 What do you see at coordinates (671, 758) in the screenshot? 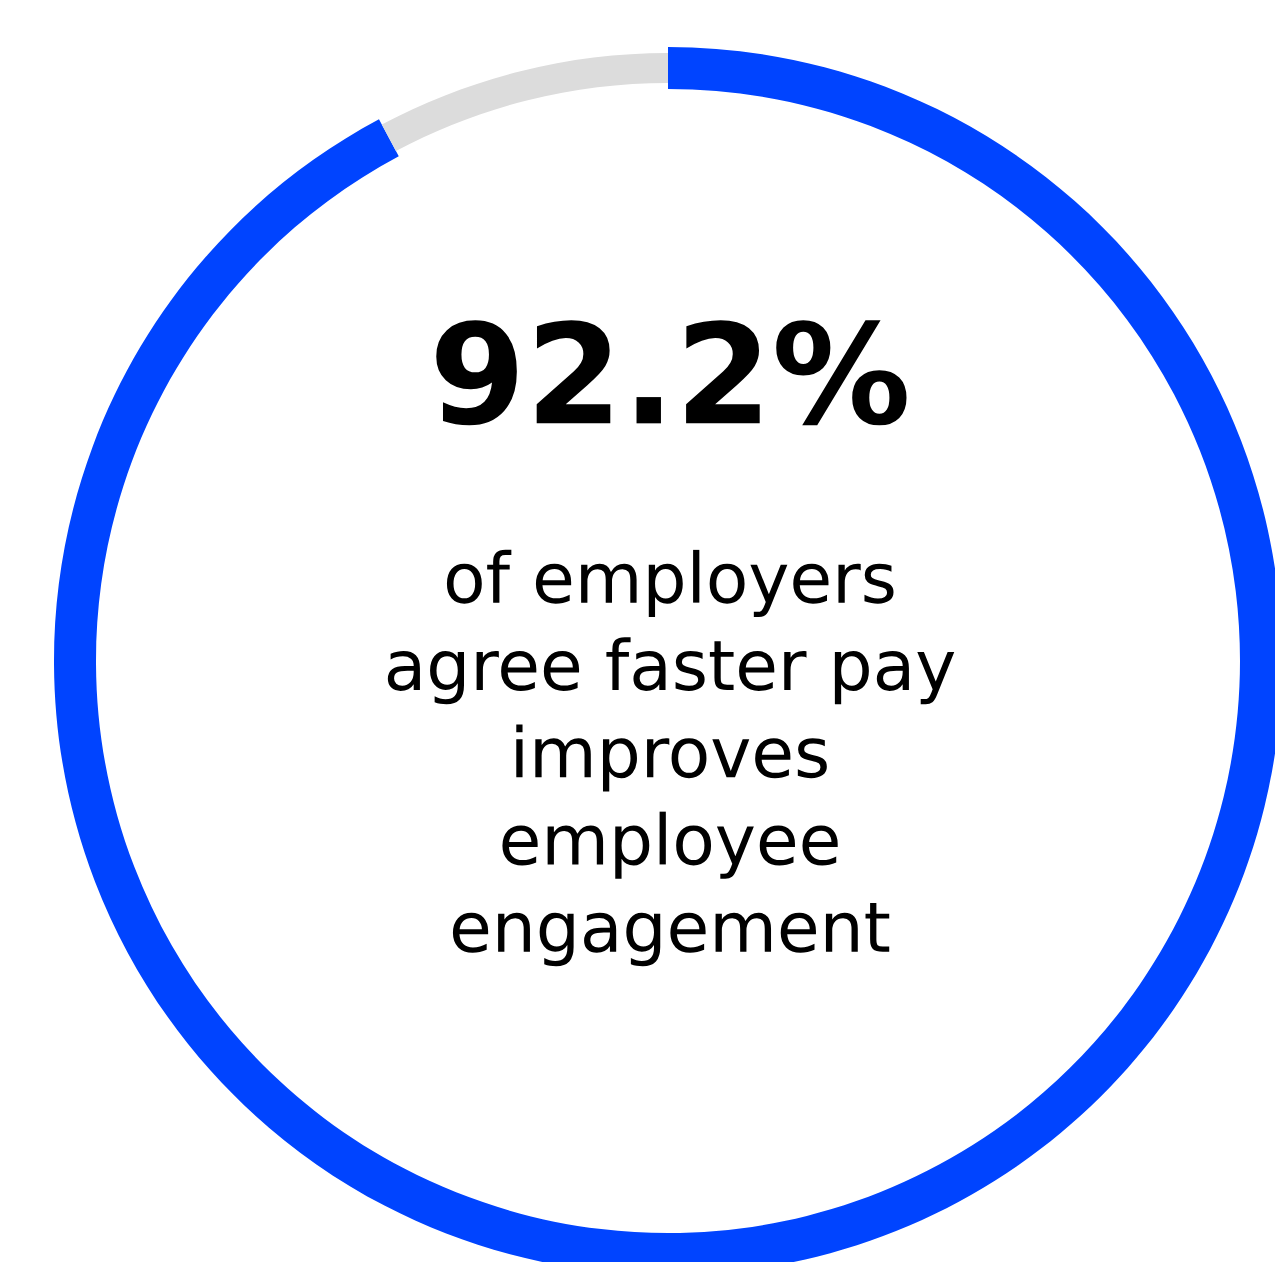
I see `text: of employers agree faster pay improves employee engagement` at bounding box center [671, 758].